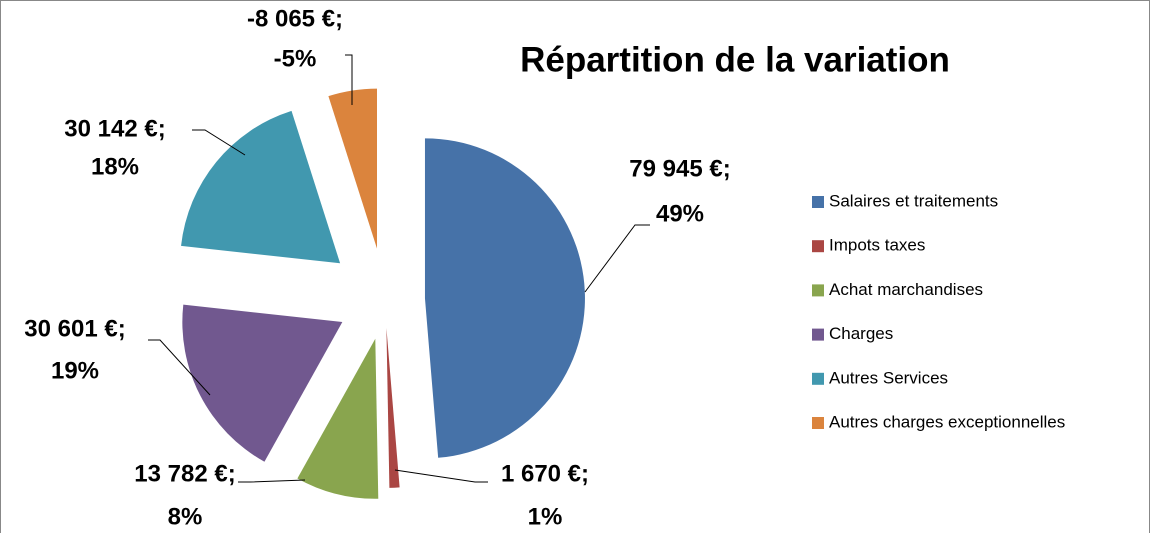  Describe the element at coordinates (184, 473) in the screenshot. I see `data-label: 13 782 €;` at that location.